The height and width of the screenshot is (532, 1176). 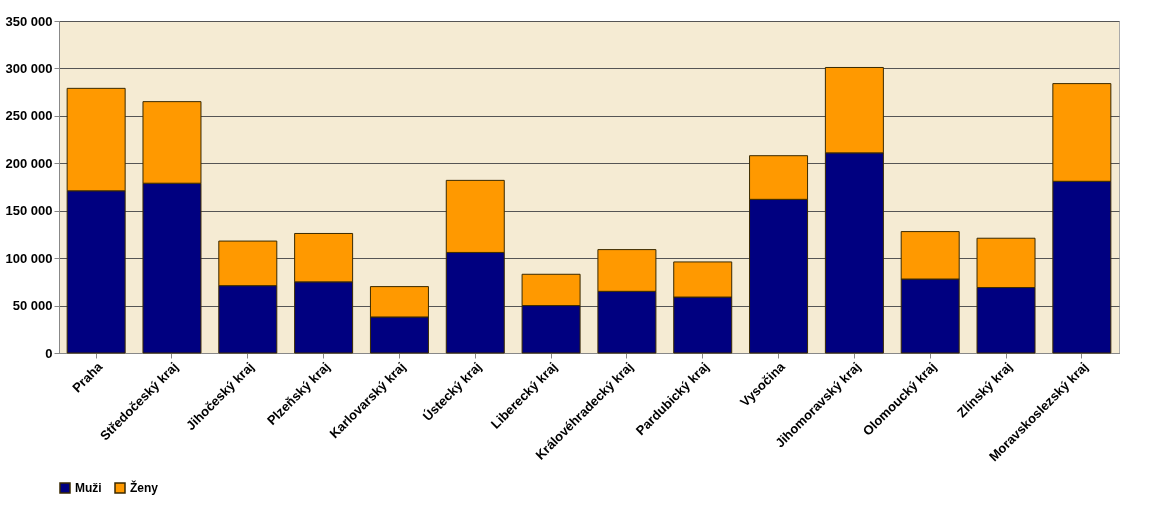 I want to click on legend-label: Ženy, so click(x=144, y=487).